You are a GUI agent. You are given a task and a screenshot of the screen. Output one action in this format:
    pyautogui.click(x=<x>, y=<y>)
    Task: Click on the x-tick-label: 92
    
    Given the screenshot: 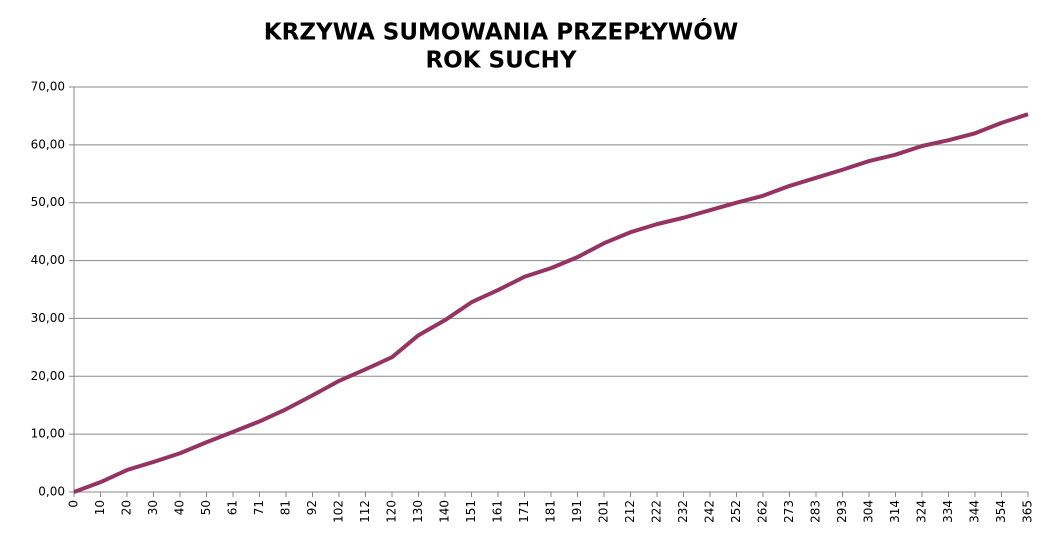 What is the action you would take?
    pyautogui.click(x=312, y=507)
    